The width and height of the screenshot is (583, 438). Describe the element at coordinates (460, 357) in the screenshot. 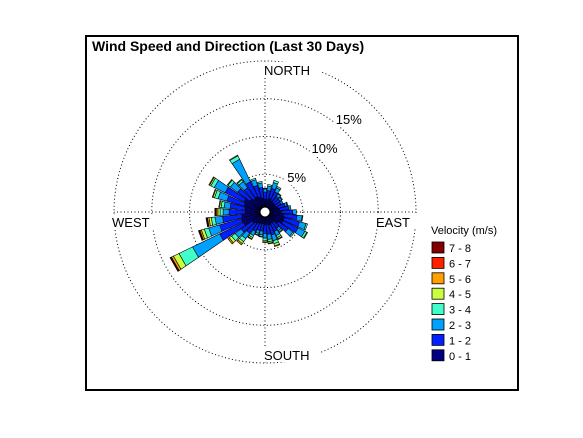

I see `legend-label: 0 - 1` at that location.